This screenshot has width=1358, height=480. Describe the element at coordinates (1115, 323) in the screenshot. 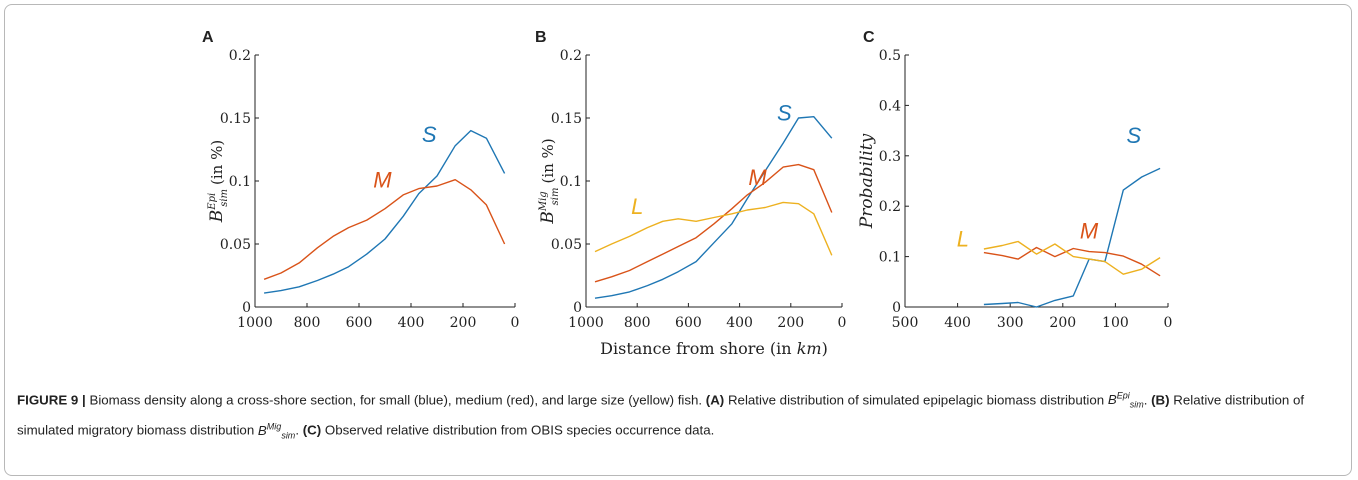

I see `x-tick-label: 100` at that location.